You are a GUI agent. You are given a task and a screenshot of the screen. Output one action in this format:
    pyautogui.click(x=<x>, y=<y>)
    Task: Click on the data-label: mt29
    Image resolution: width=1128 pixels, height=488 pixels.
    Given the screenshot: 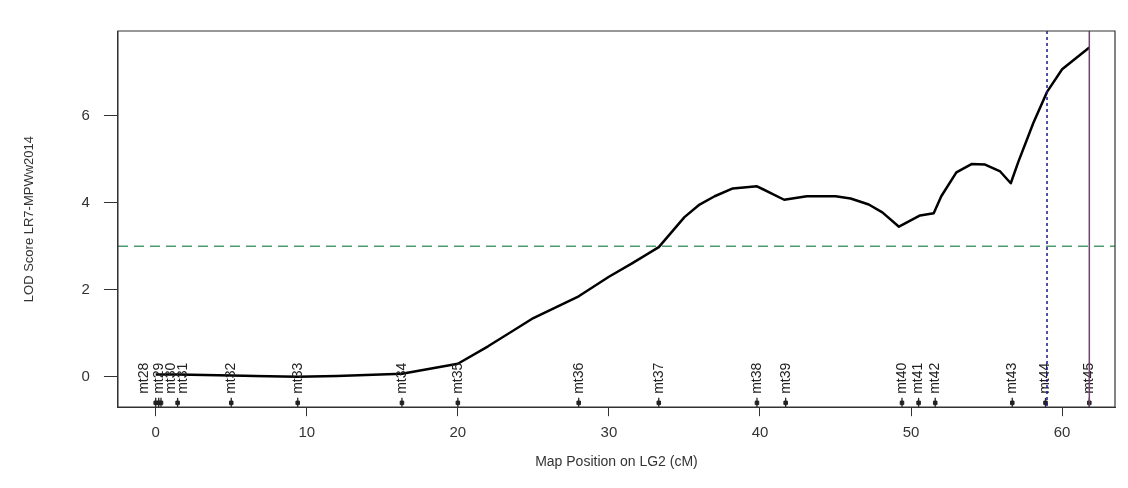 What is the action you would take?
    pyautogui.click(x=157, y=378)
    